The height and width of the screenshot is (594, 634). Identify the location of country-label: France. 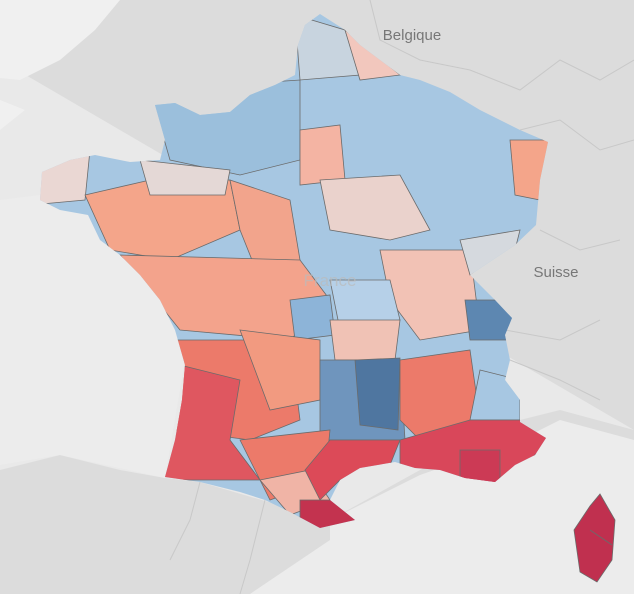
(330, 280).